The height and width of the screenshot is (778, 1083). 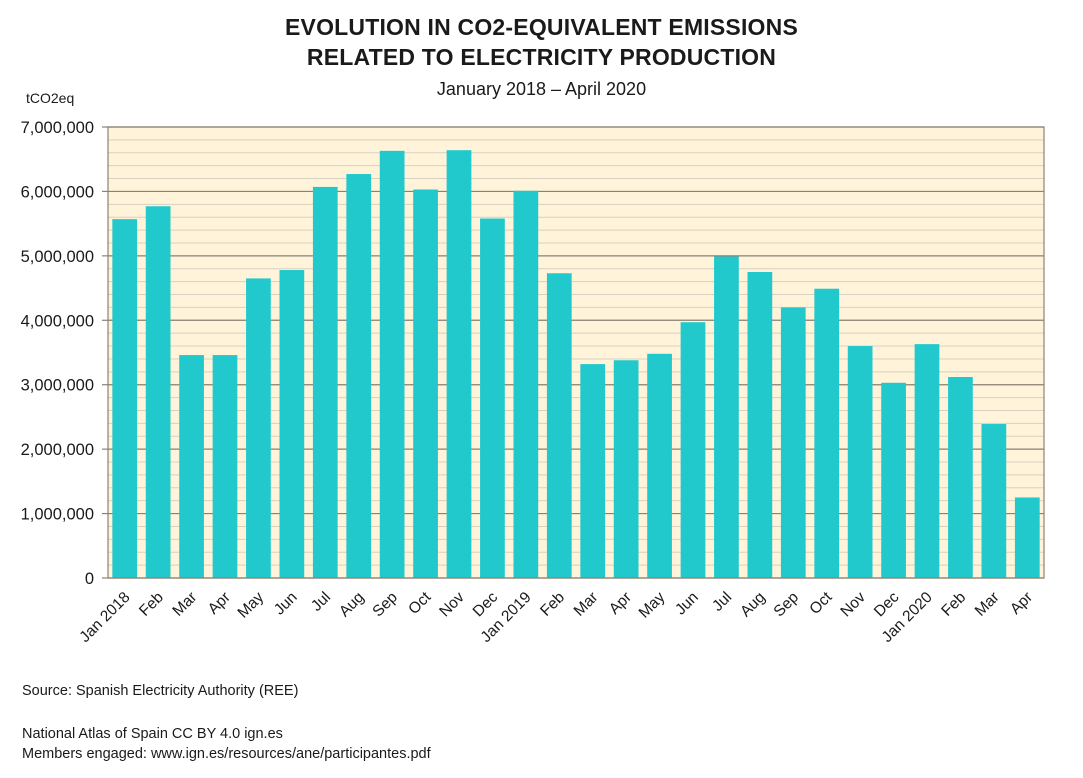 What do you see at coordinates (541, 89) in the screenshot?
I see `chart-subtitle: January 2018 – April 2020` at bounding box center [541, 89].